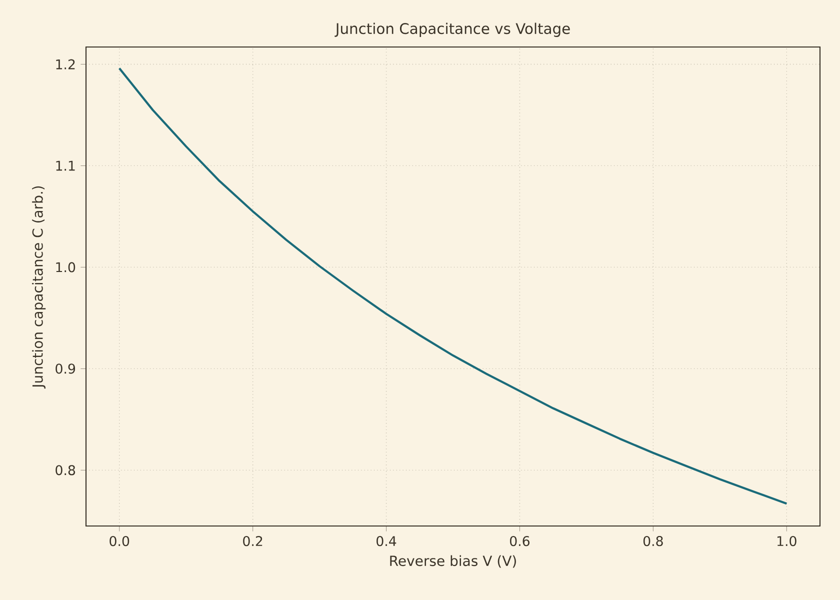 This screenshot has width=840, height=600. Describe the element at coordinates (386, 541) in the screenshot. I see `x-tick-label: 0.4` at that location.